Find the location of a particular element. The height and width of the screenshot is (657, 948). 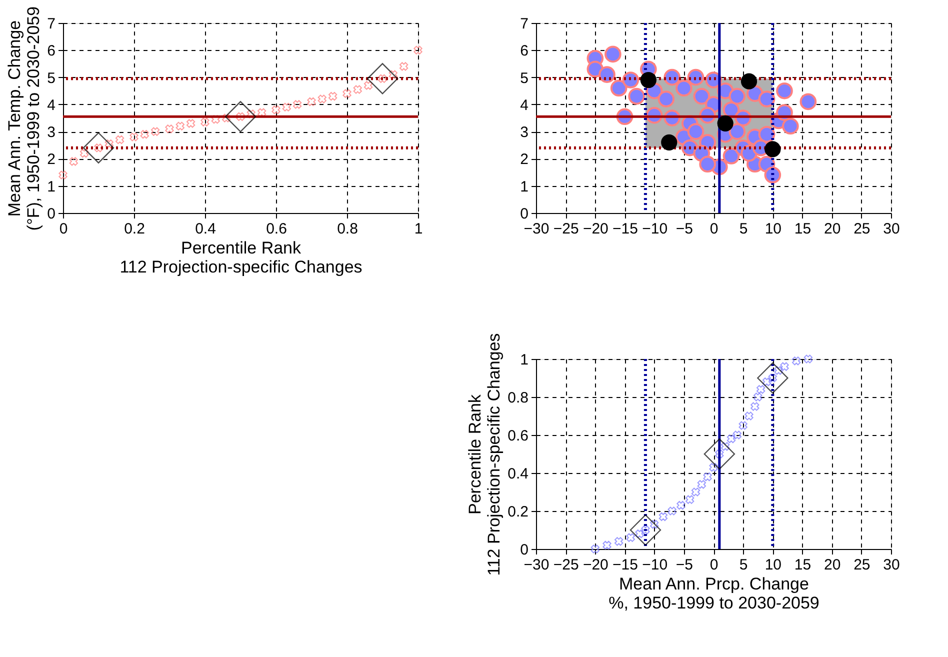

x-tick-label: −10 is located at coordinates (655, 229).